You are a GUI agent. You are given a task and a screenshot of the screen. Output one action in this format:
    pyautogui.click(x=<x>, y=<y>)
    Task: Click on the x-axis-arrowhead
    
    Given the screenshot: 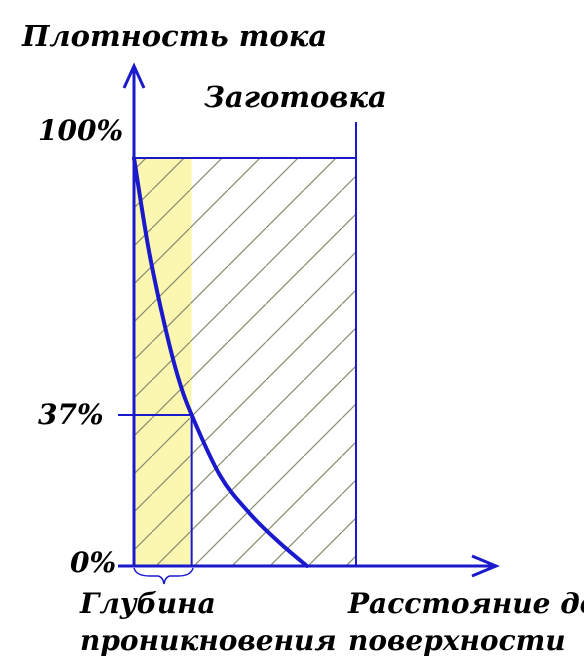 What is the action you would take?
    pyautogui.click(x=485, y=566)
    